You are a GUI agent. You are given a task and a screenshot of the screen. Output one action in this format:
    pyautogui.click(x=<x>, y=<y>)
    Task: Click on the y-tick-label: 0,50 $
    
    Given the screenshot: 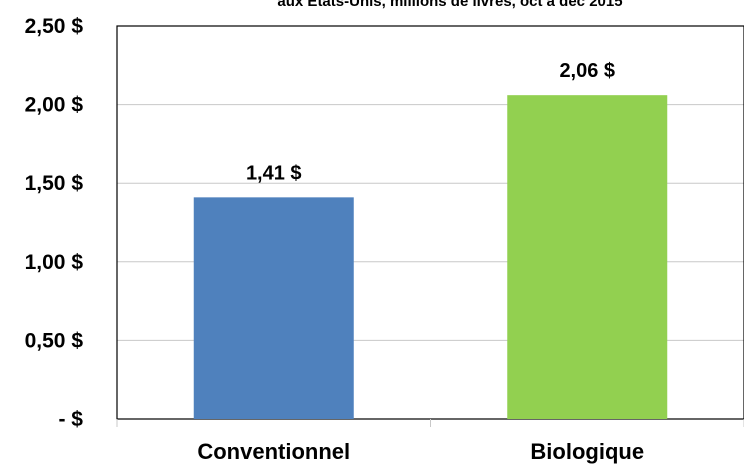 What is the action you would take?
    pyautogui.click(x=54, y=340)
    